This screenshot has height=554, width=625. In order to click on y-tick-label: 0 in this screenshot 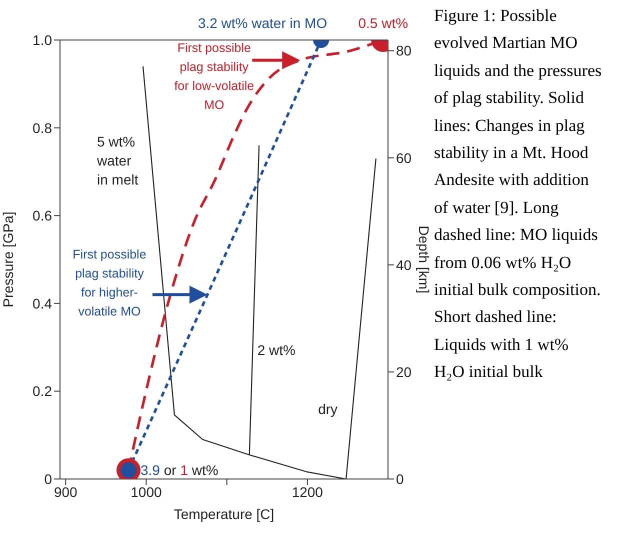, I will do `click(48, 478)`.